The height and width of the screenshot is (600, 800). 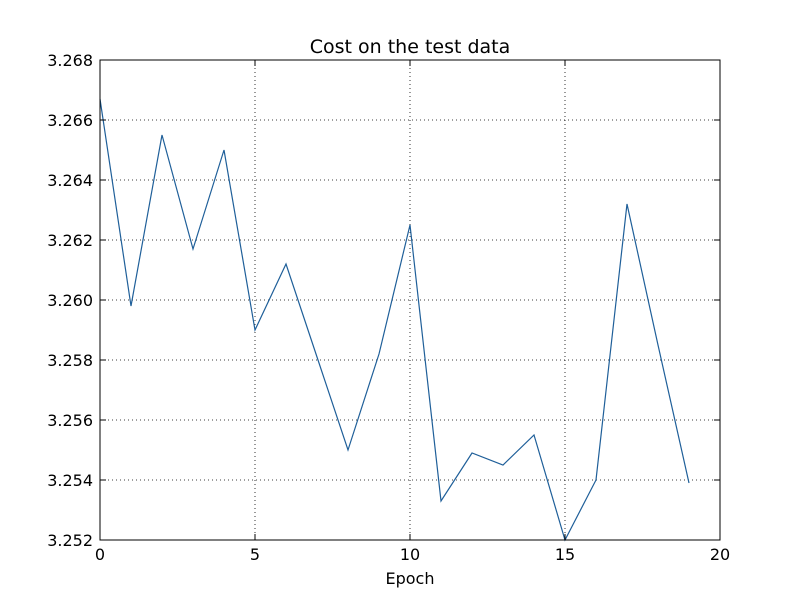 What do you see at coordinates (255, 554) in the screenshot?
I see `x-tick-label: 5` at bounding box center [255, 554].